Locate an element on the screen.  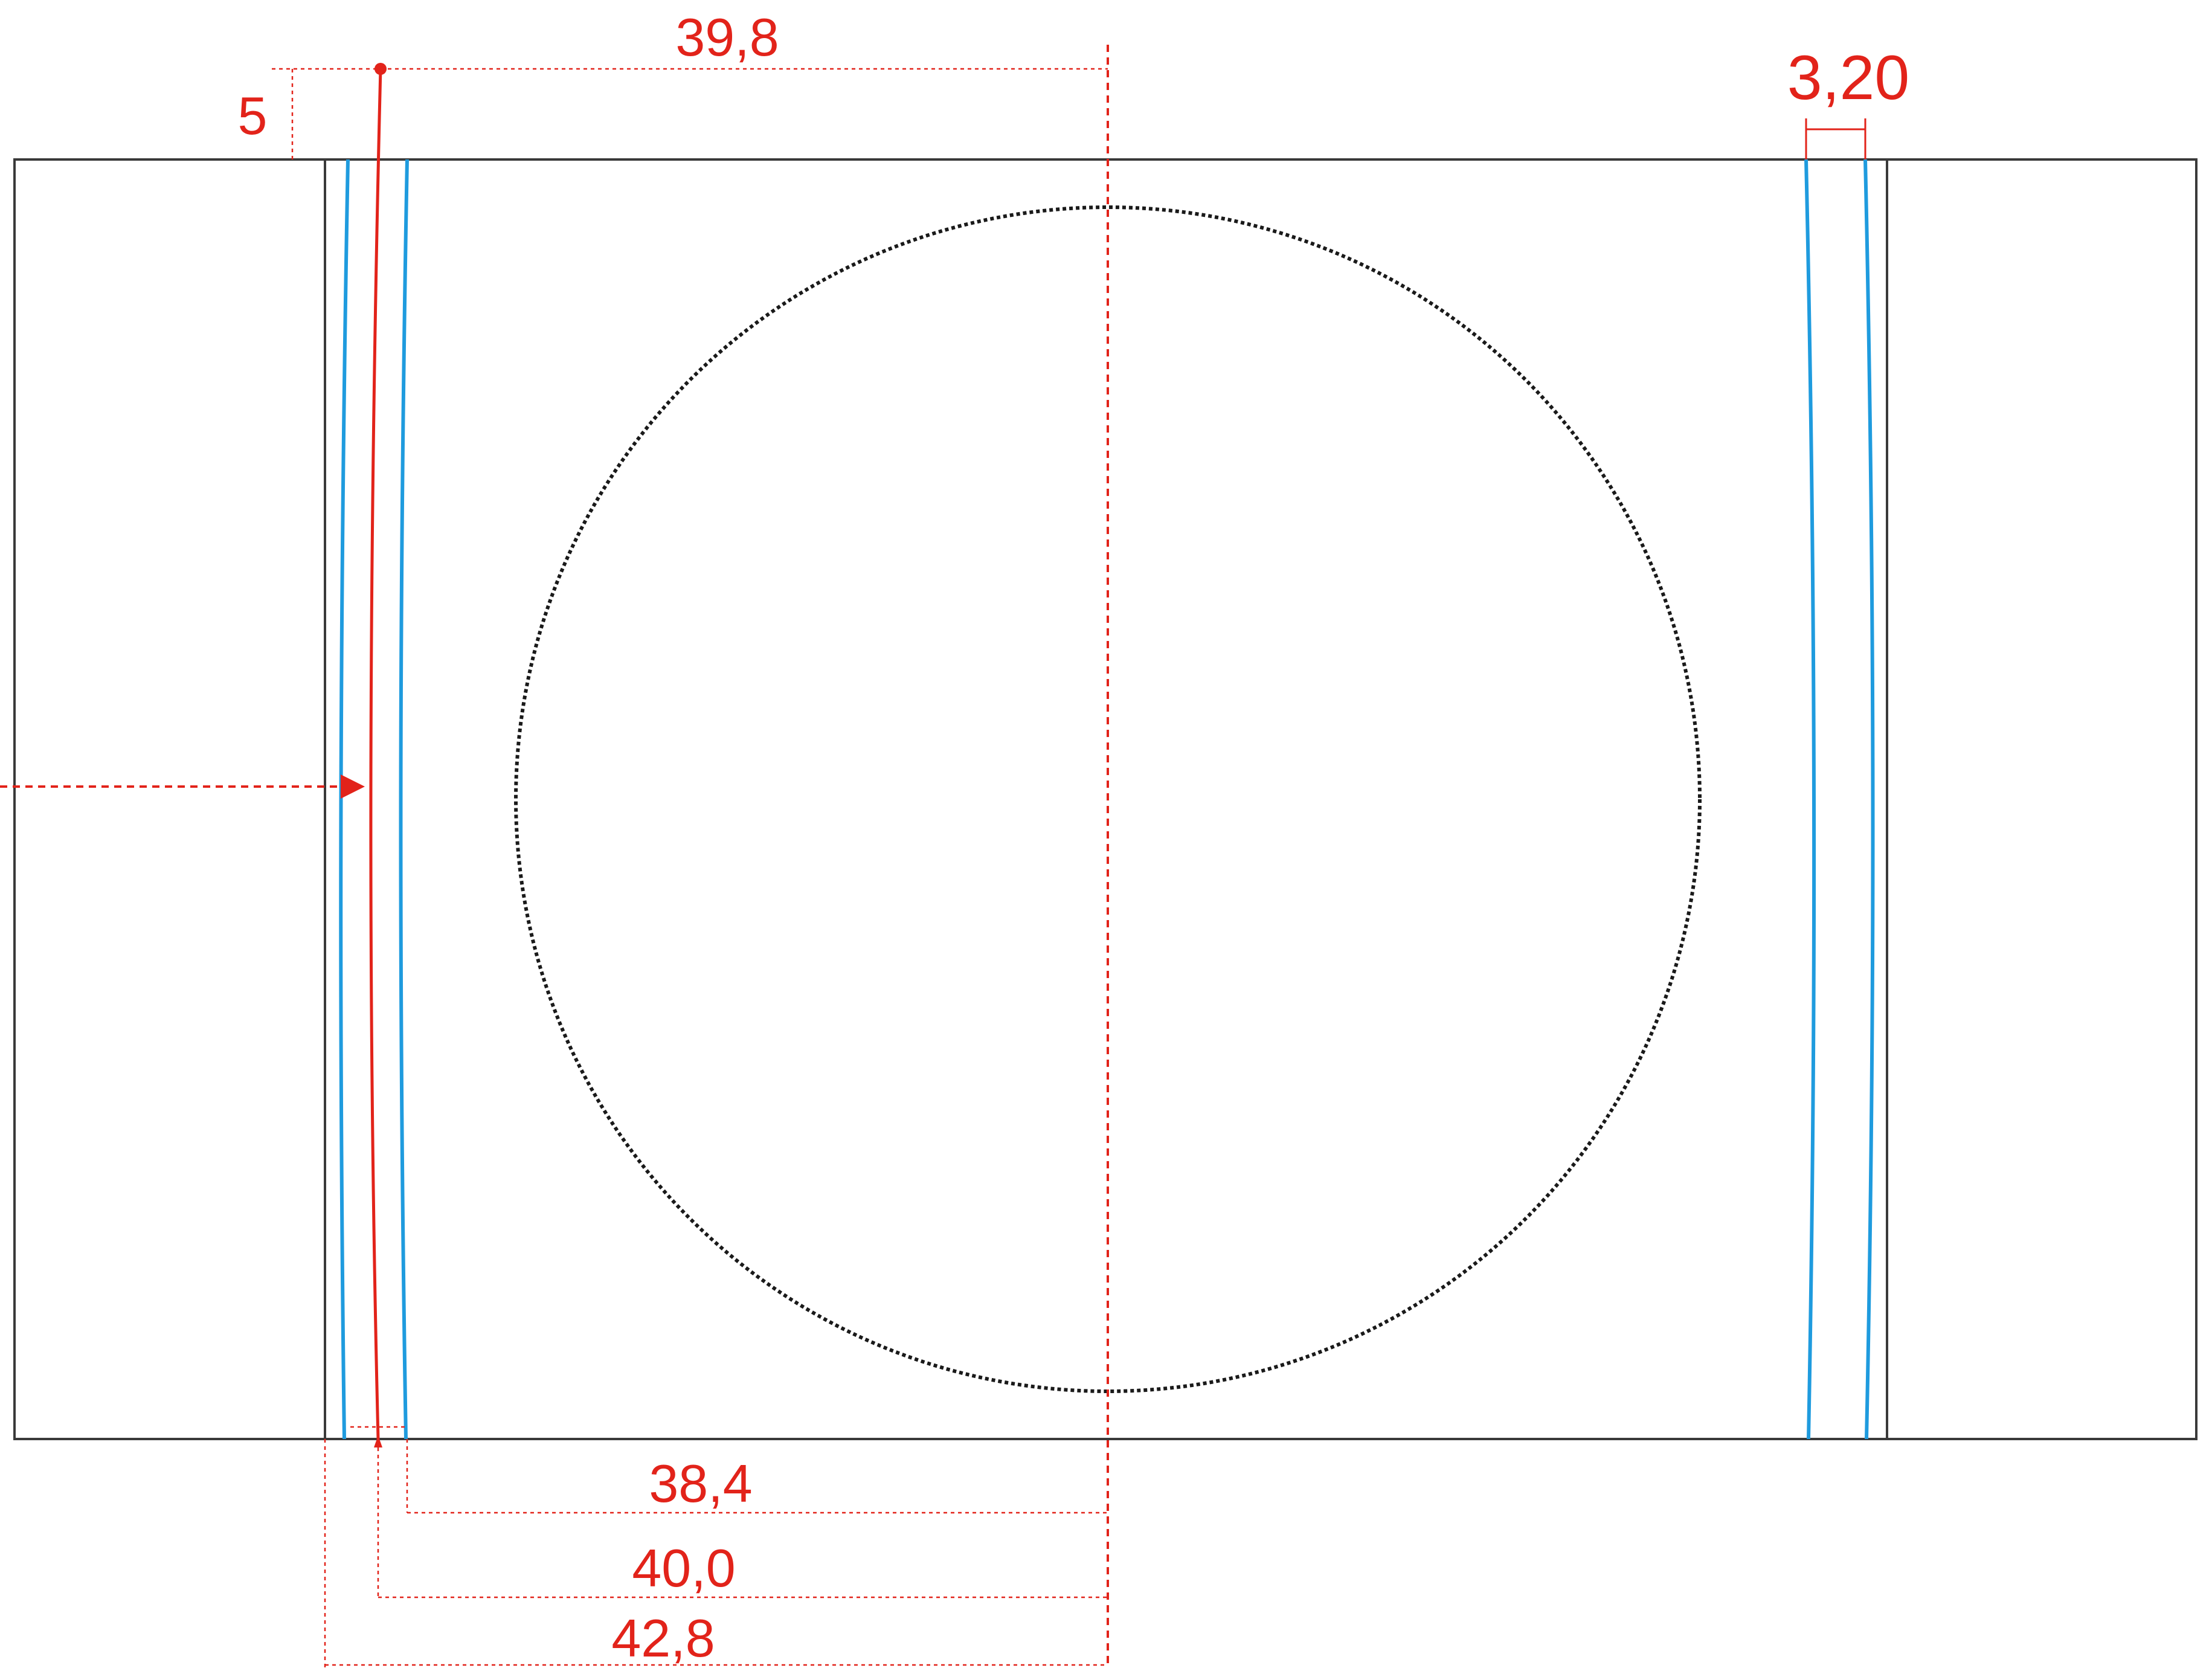
slot-width-label: 3,20 is located at coordinates (1848, 78).